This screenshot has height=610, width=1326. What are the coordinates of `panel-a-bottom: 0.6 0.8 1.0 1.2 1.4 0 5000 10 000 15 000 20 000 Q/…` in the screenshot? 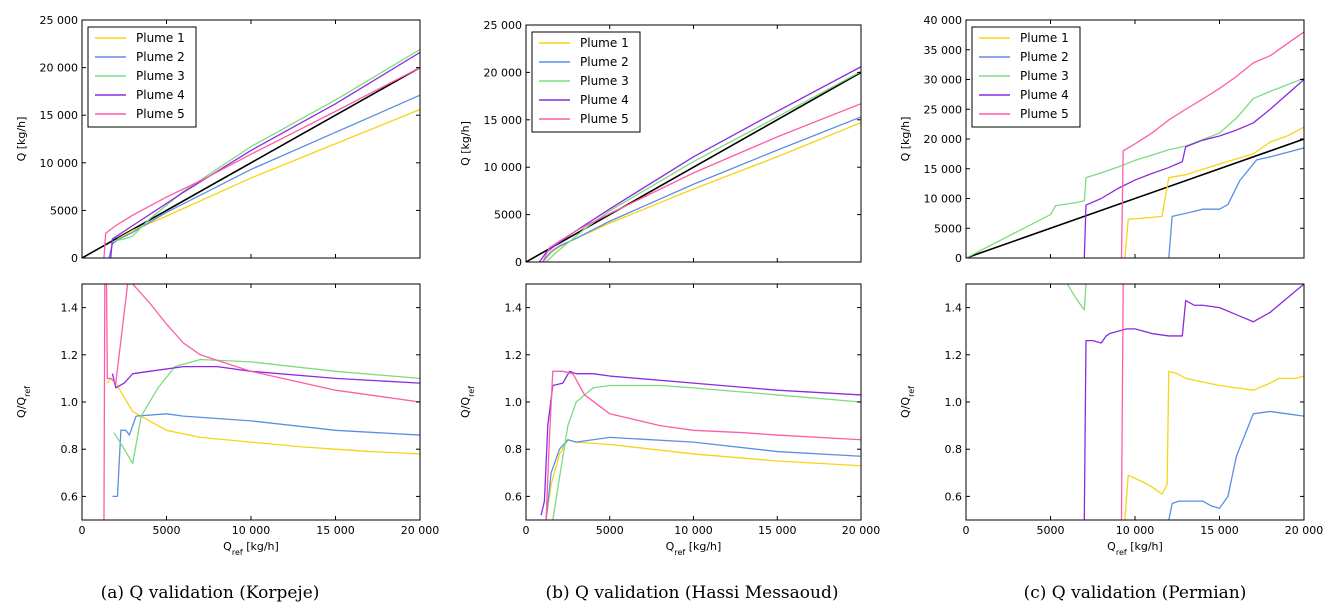 It's located at (227, 420).